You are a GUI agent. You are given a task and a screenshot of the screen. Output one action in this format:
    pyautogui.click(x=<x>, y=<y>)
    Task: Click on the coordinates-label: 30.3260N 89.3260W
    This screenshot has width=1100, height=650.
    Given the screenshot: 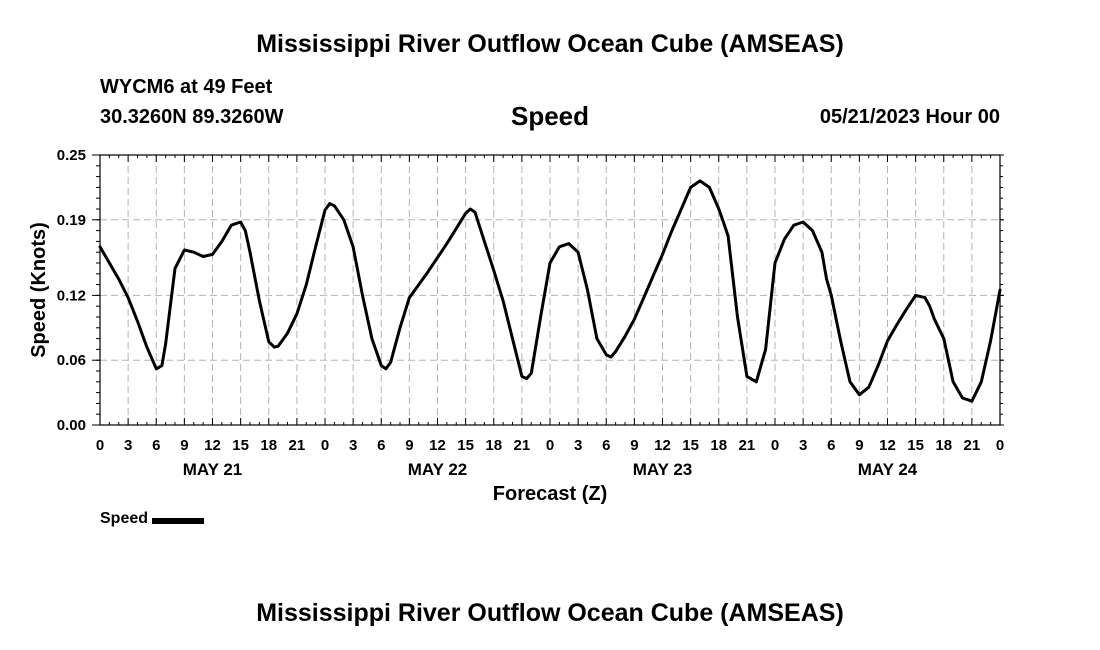 What is the action you would take?
    pyautogui.click(x=192, y=117)
    